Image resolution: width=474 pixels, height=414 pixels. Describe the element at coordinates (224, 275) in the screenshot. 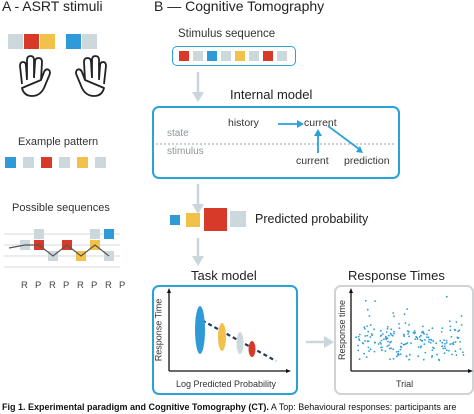

I see `task-model-label: Task model` at that location.